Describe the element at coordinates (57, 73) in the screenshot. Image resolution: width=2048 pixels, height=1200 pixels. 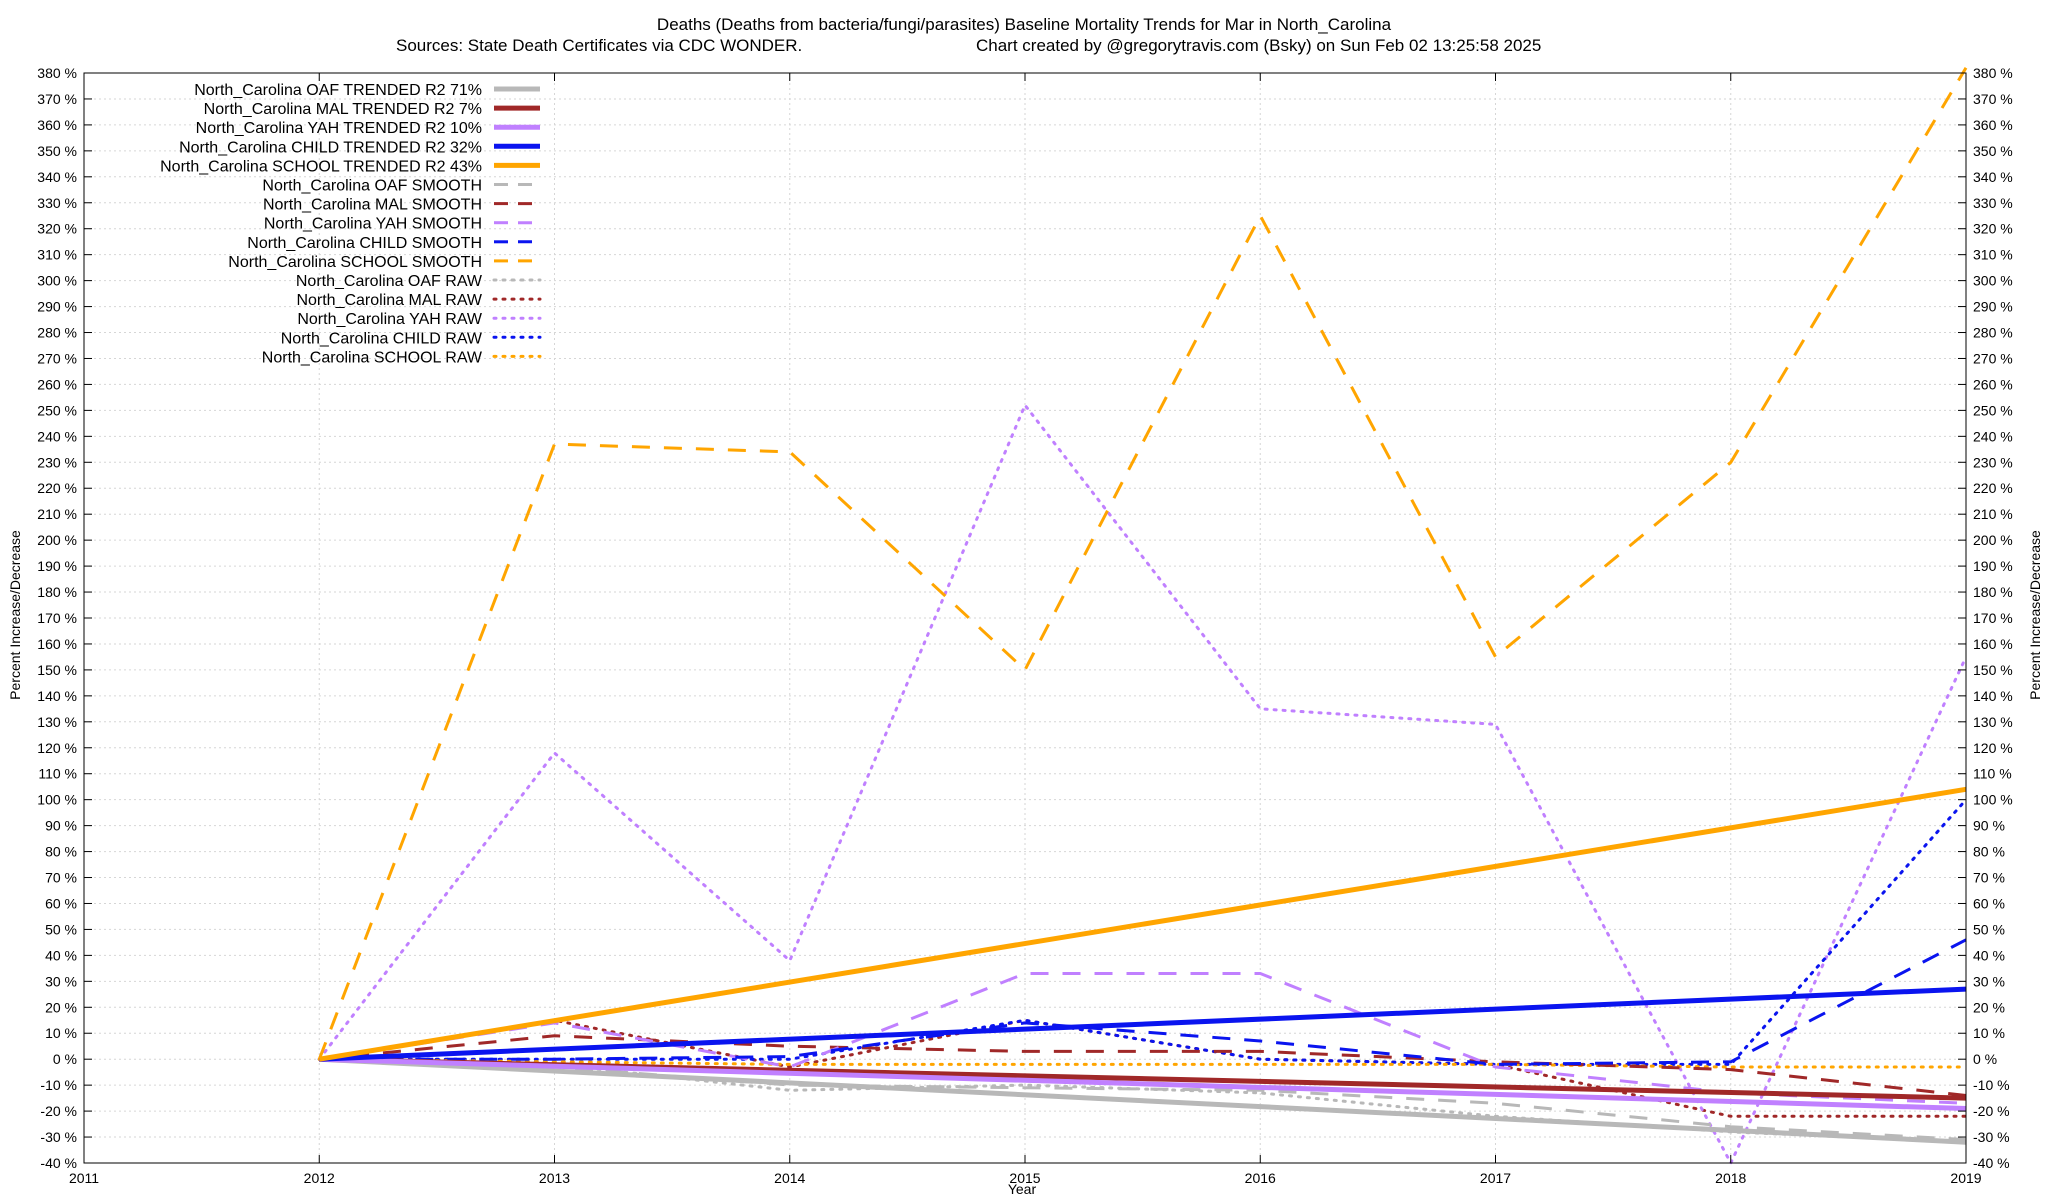
I see `y-tick-label-left: 380 %` at that location.